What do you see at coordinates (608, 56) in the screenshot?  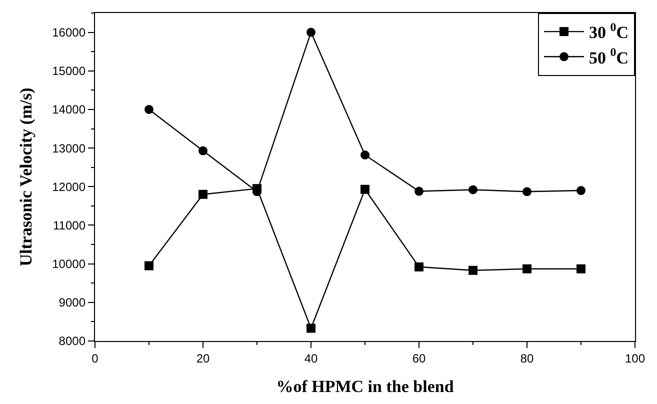 I see `legend-label: 50 $^{0}$C` at bounding box center [608, 56].